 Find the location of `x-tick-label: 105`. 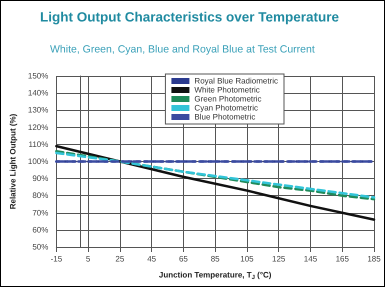

x-tick-label: 105 is located at coordinates (247, 259).